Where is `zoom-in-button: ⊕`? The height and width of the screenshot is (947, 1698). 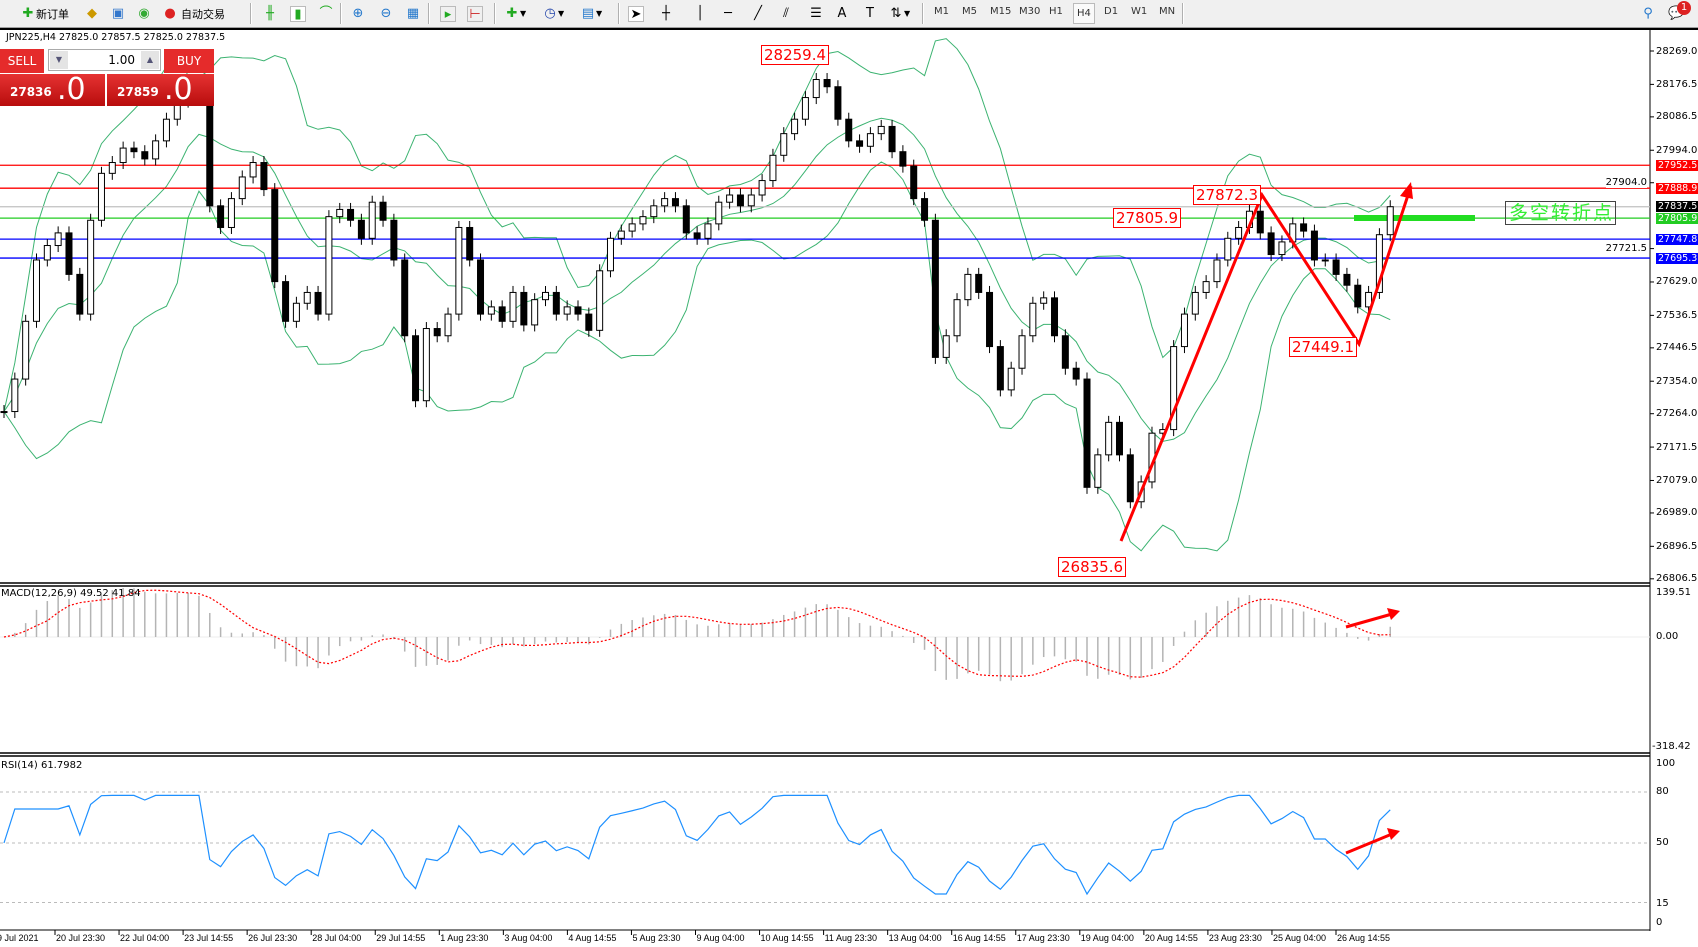 zoom-in-button: ⊕ is located at coordinates (358, 13).